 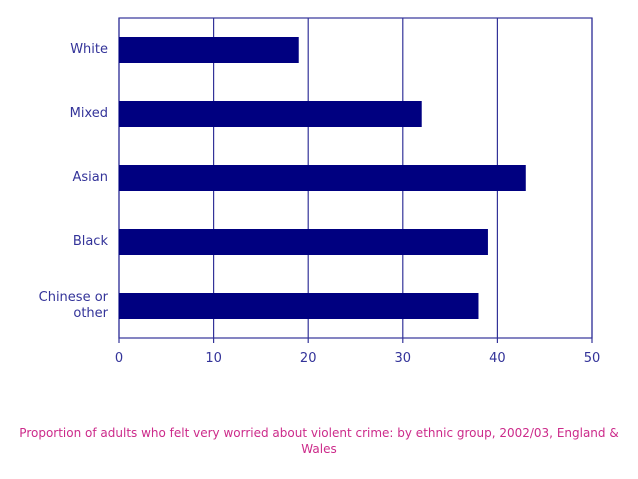 I want to click on y-tick-label: Mixed, so click(x=88, y=113).